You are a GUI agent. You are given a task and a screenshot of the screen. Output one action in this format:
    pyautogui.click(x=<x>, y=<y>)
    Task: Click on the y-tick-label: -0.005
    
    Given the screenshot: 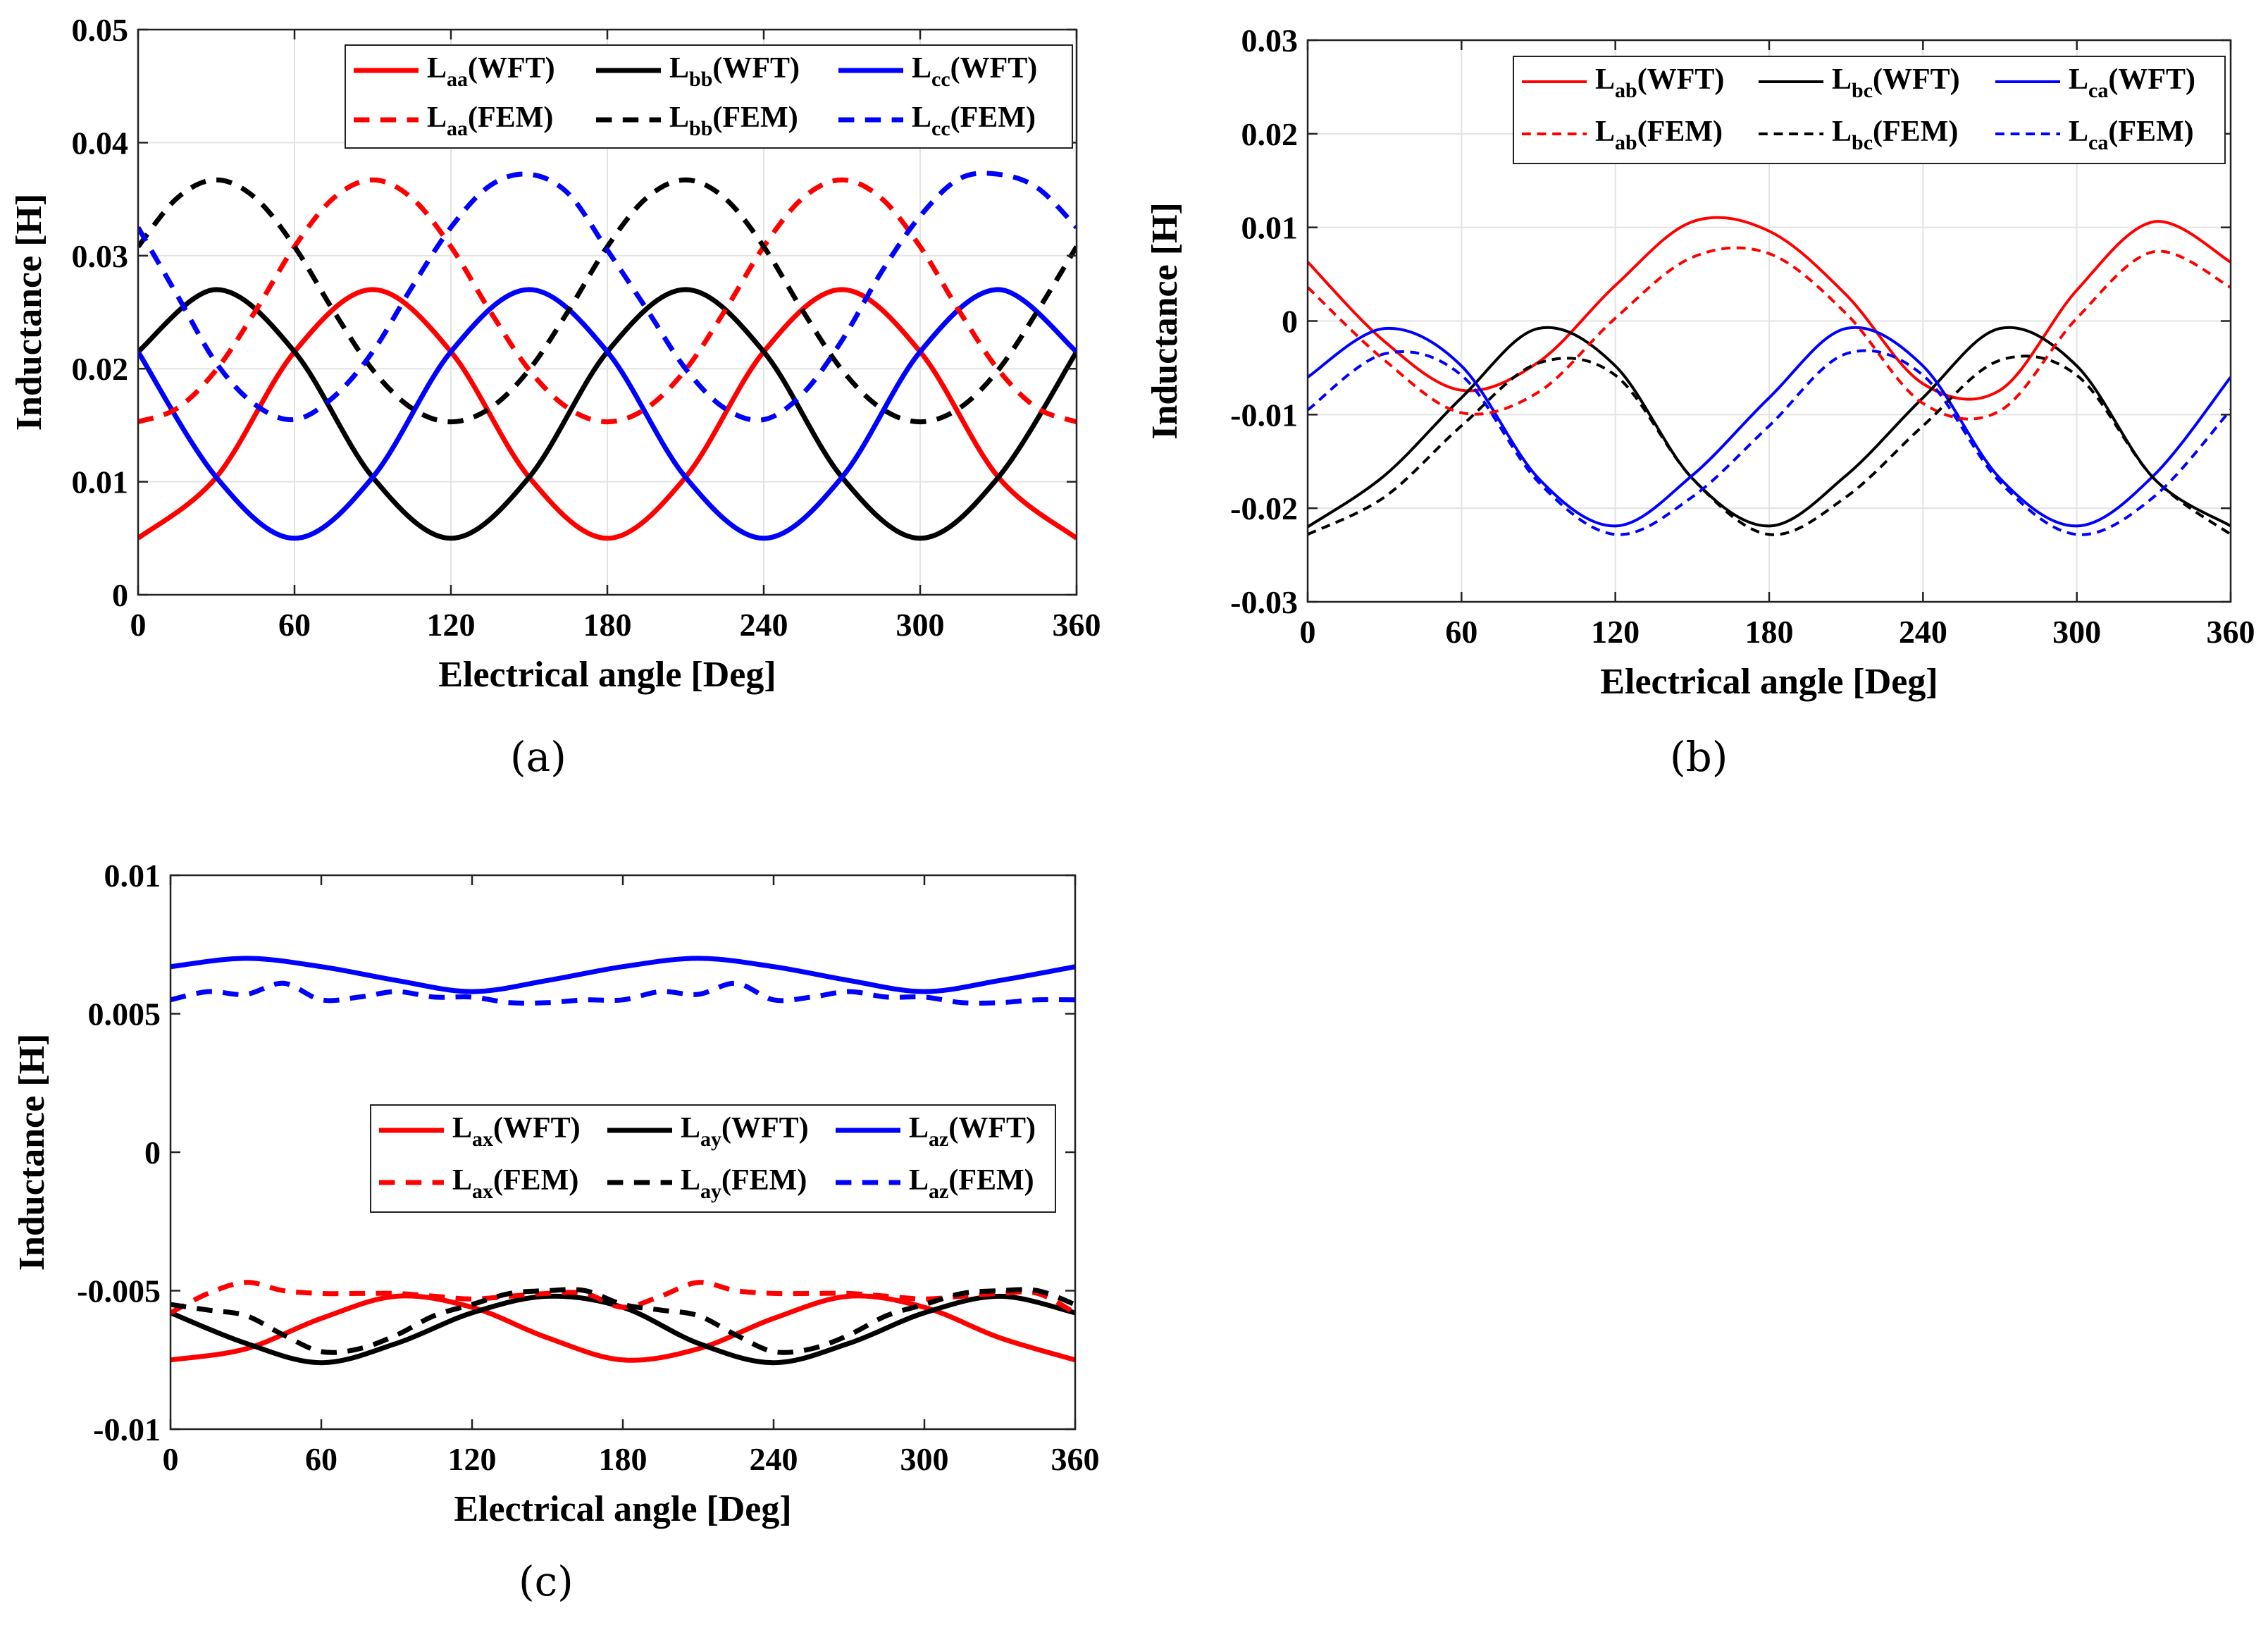 What is the action you would take?
    pyautogui.click(x=119, y=1291)
    